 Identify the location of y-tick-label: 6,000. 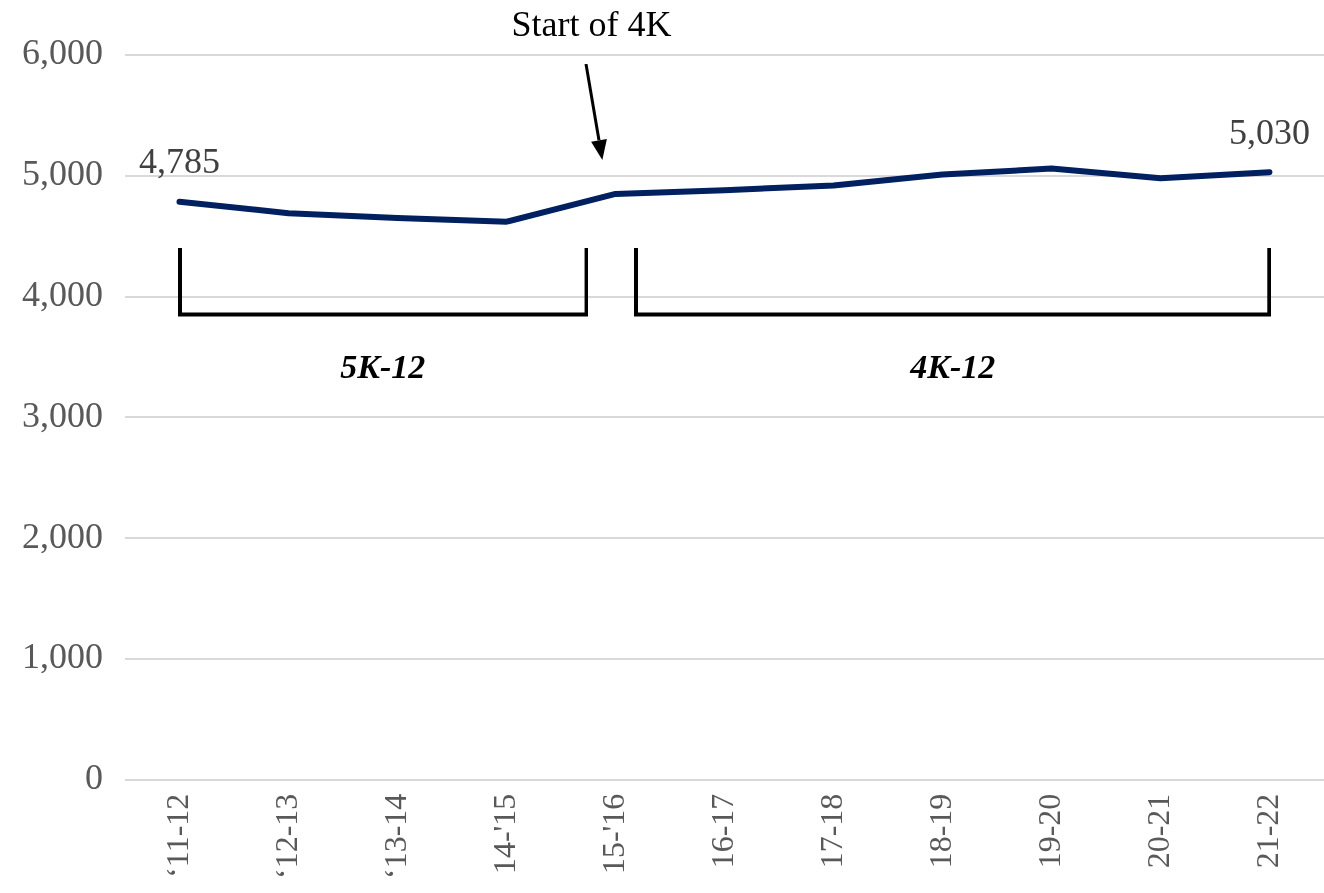
(62, 52).